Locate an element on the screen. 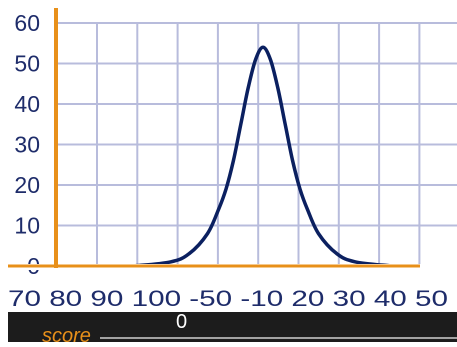 The height and width of the screenshot is (347, 457). y-tick-label: 50 is located at coordinates (27, 64).